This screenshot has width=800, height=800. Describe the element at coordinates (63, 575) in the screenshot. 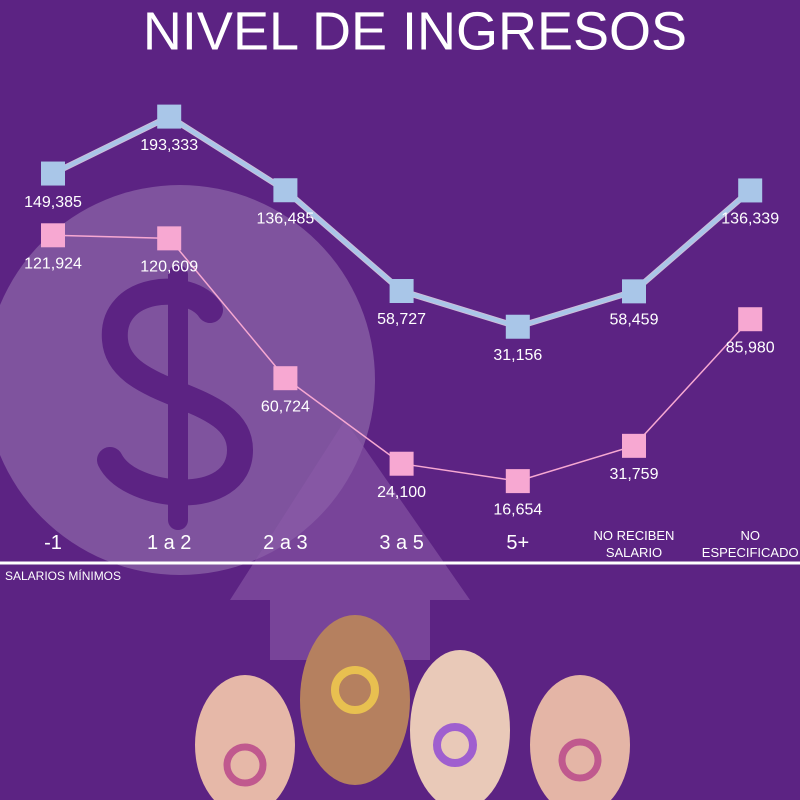

I see `x-axis-label: SALARIOS MÍNIMOS` at that location.